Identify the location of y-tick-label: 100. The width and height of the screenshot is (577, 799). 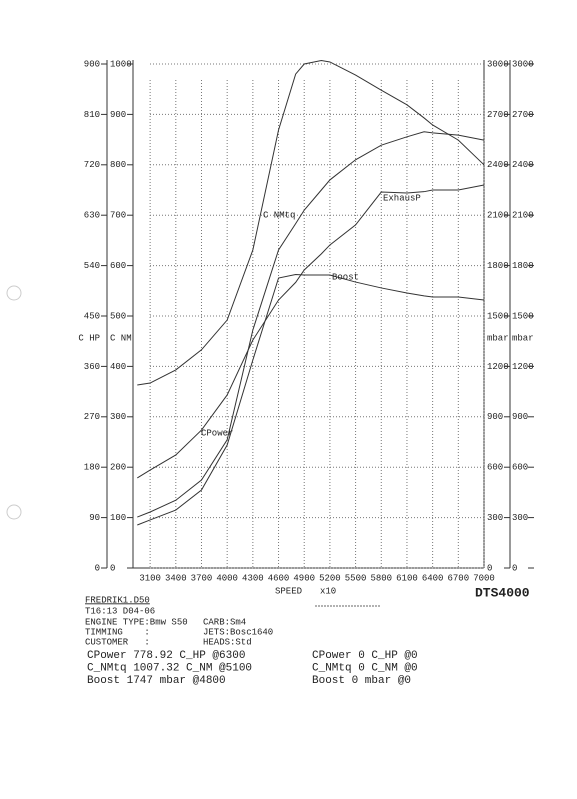
(118, 518).